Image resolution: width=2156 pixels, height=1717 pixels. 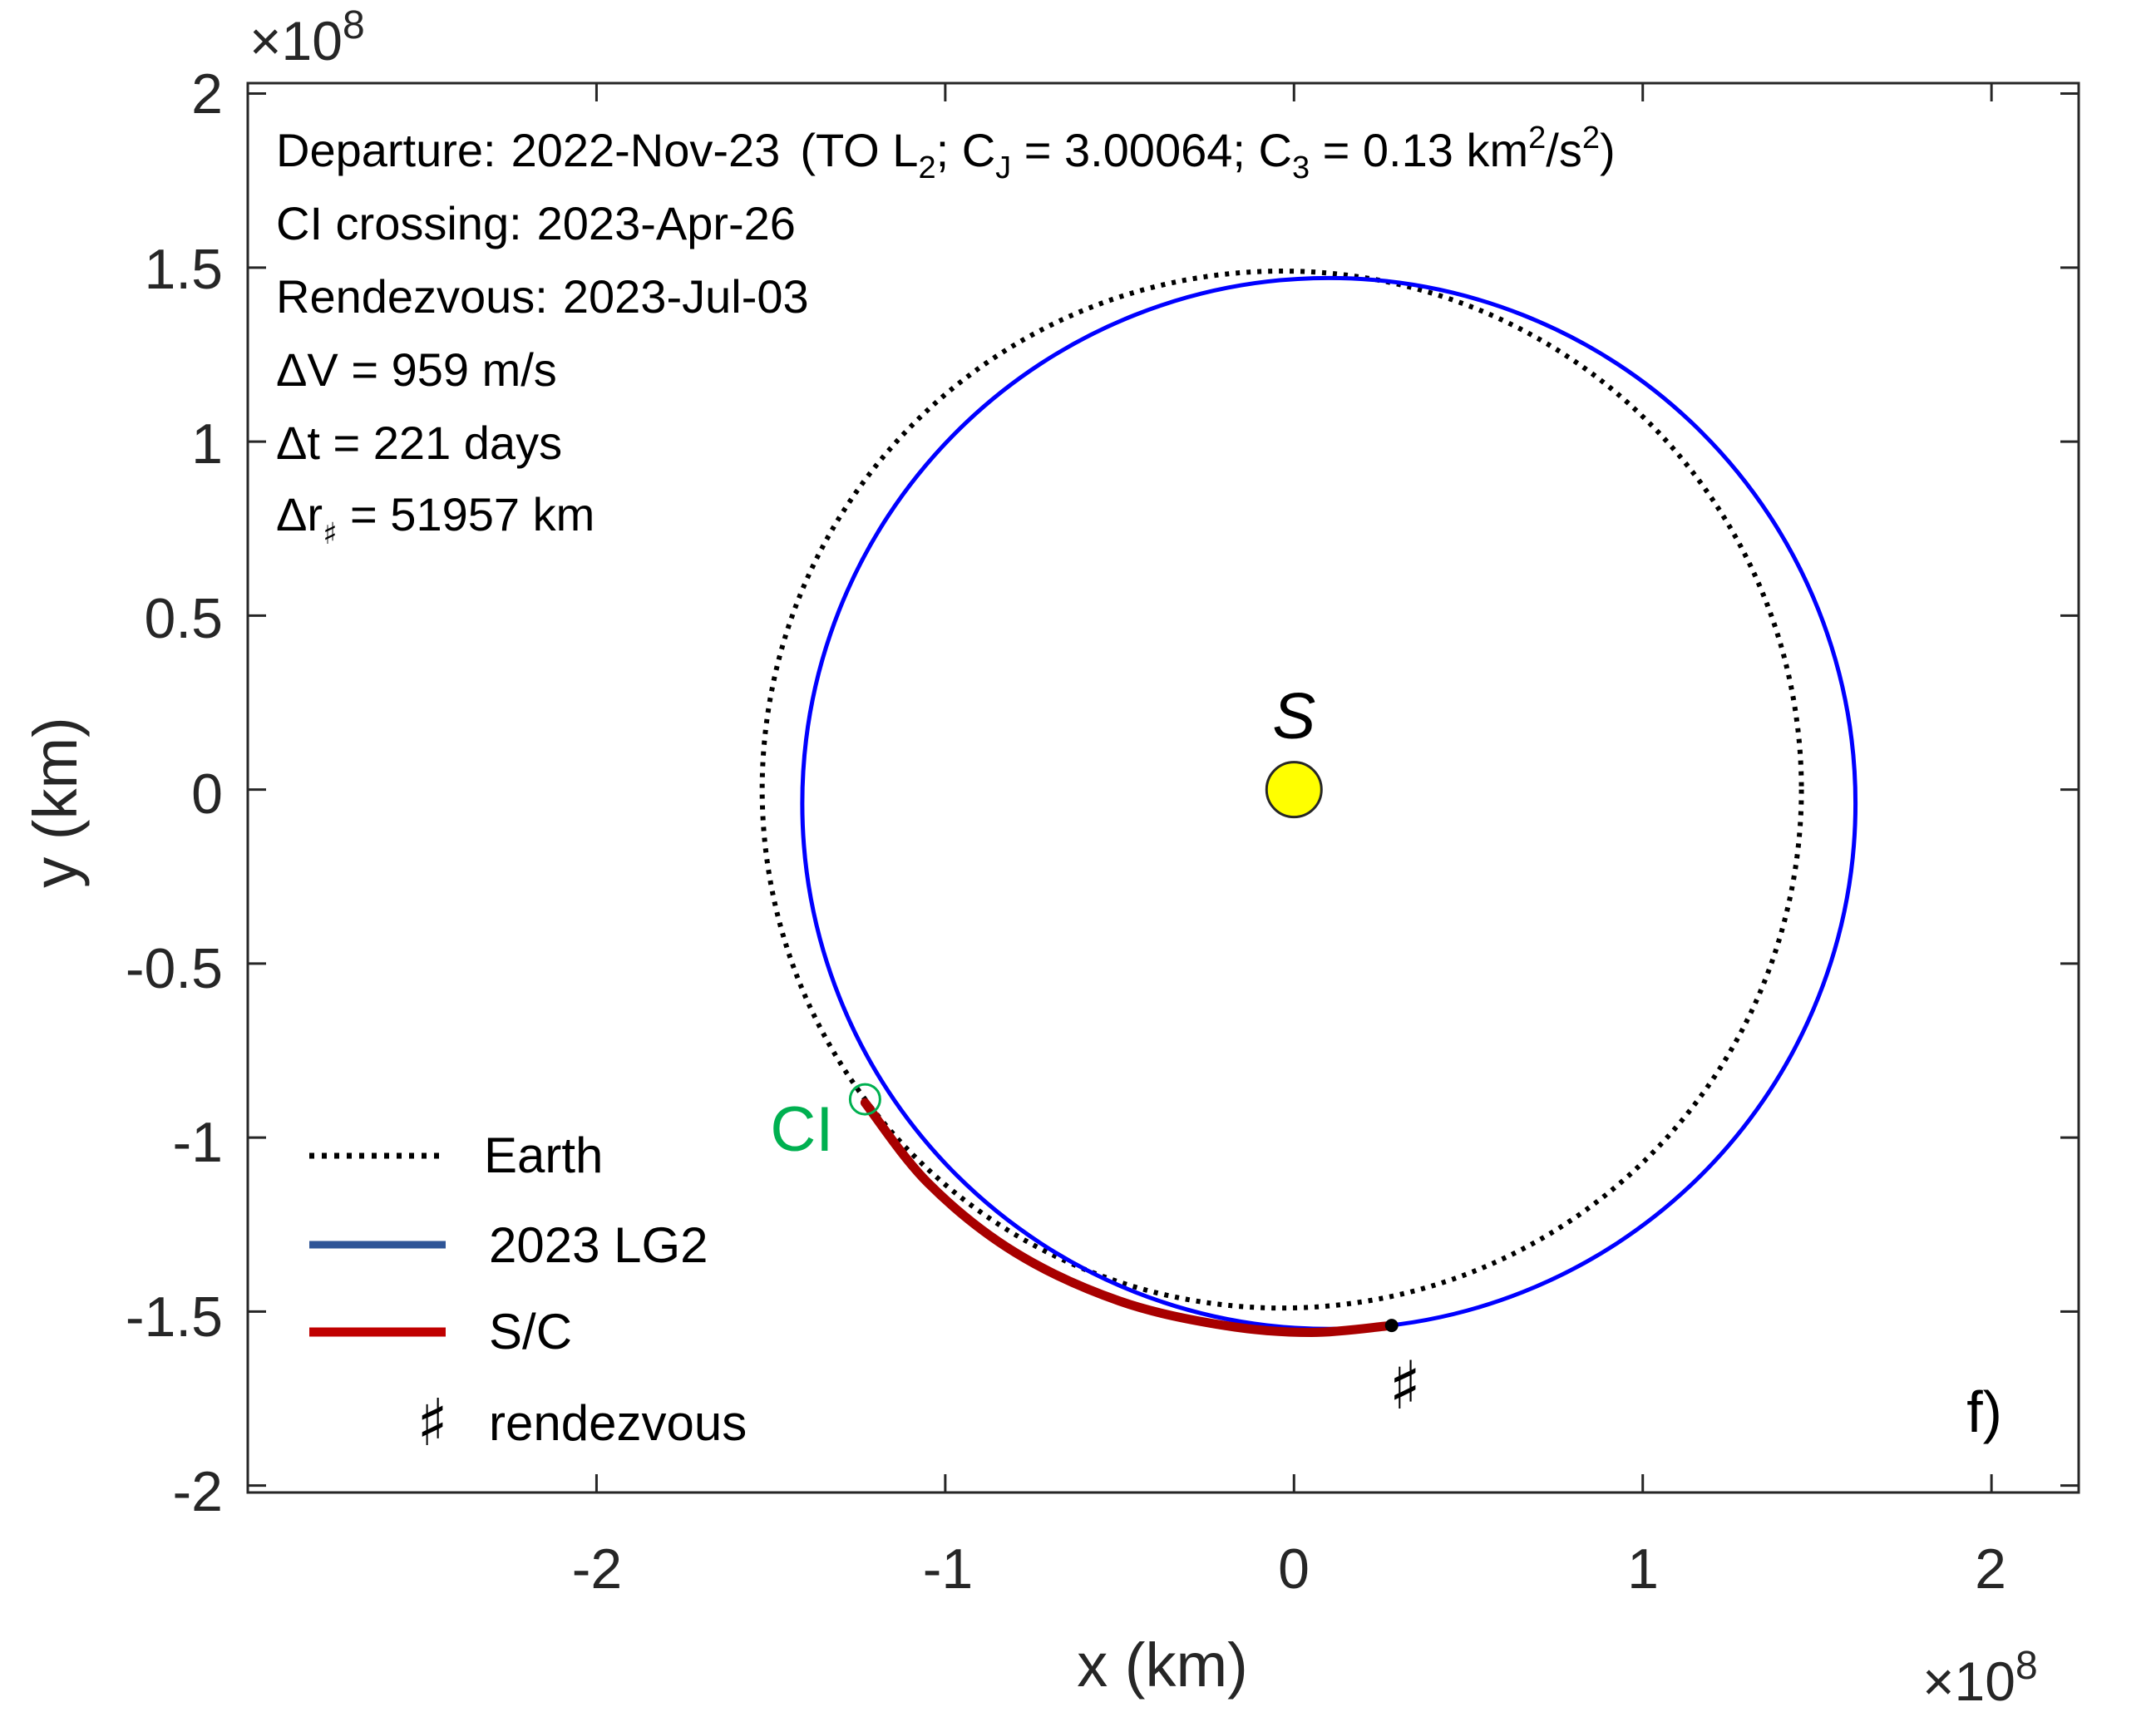 What do you see at coordinates (198, 1143) in the screenshot?
I see `y-tick-label: -1` at bounding box center [198, 1143].